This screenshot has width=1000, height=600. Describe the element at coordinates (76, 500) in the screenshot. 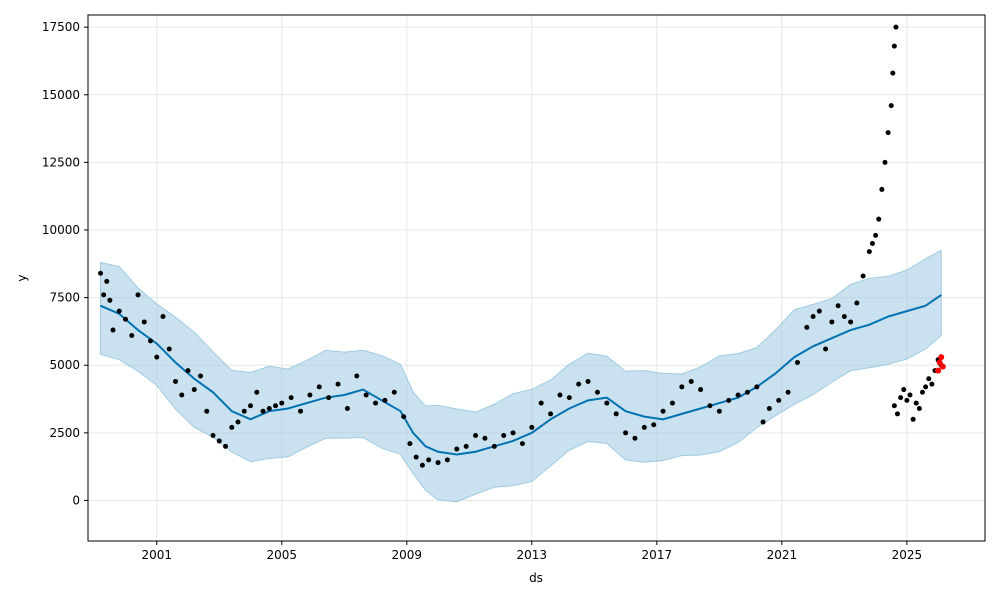

I see `y-tick-label: 0` at that location.